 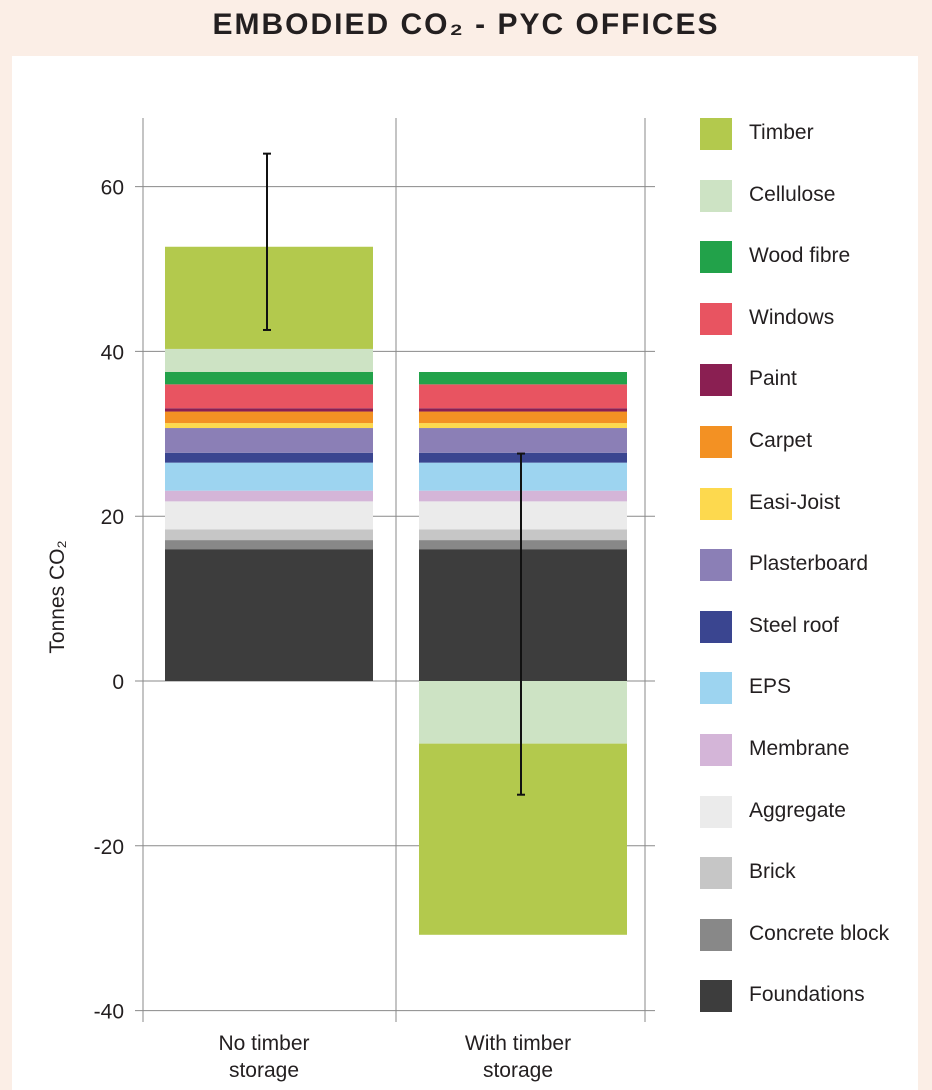 What do you see at coordinates (810, 380) in the screenshot?
I see `legend-item-paint: Paint` at bounding box center [810, 380].